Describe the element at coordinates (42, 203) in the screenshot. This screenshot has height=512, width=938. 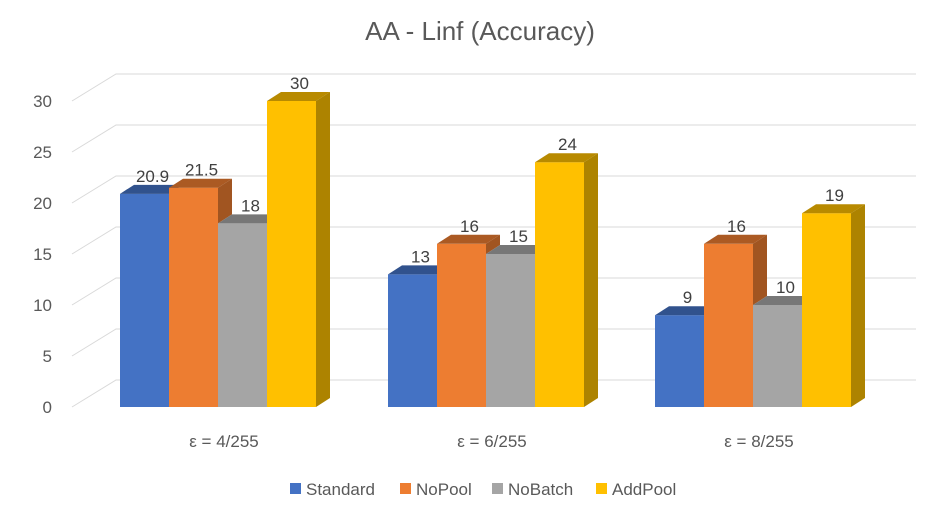
I see `y-tick-label: 20` at that location.